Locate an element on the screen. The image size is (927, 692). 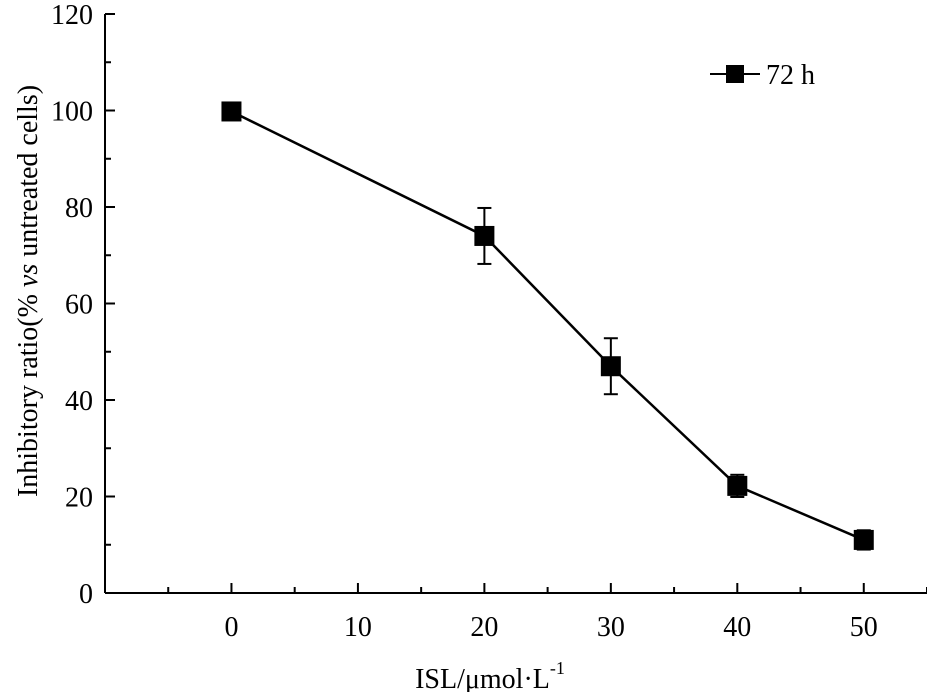
x-tick-label: 30 is located at coordinates (611, 627).